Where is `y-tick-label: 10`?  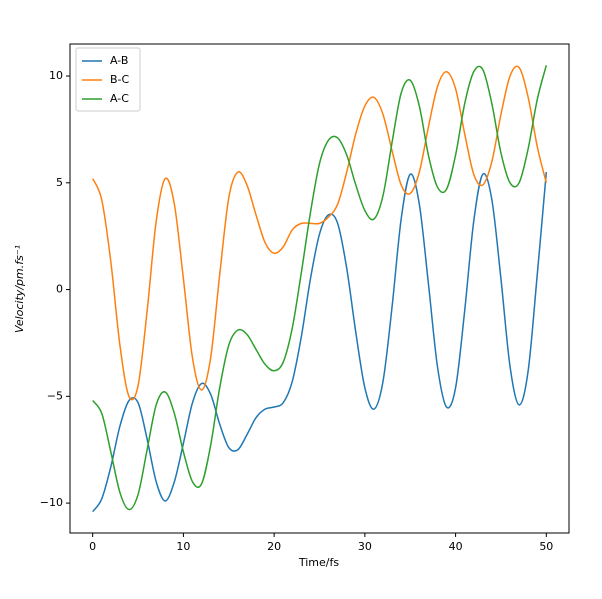 y-tick-label: 10 is located at coordinates (56, 75).